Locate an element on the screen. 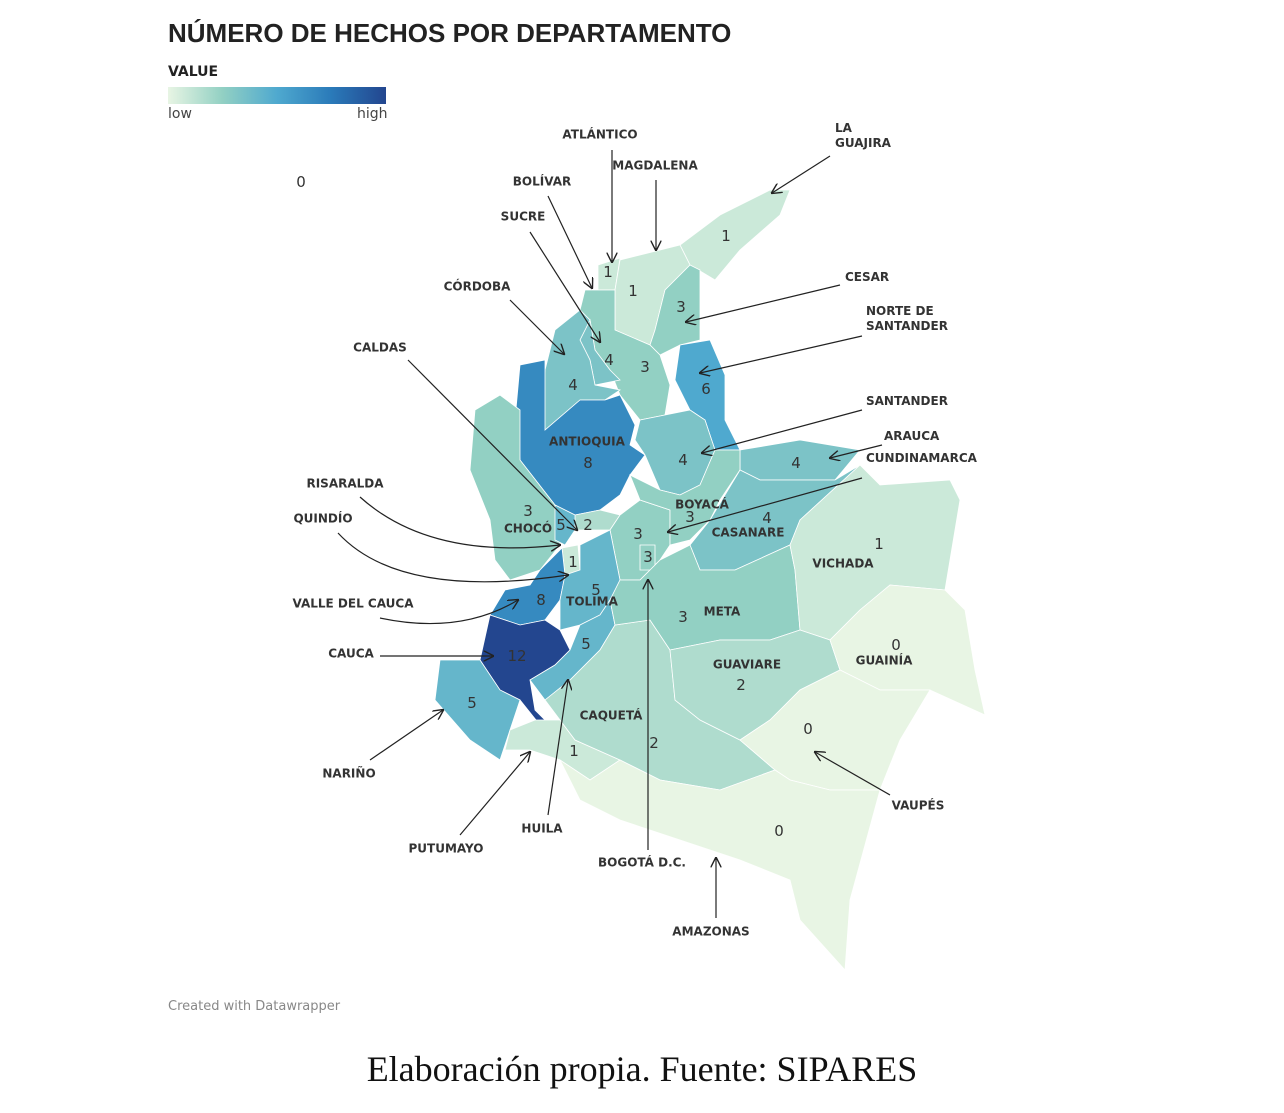  region-name: GUAINÍA is located at coordinates (884, 660).